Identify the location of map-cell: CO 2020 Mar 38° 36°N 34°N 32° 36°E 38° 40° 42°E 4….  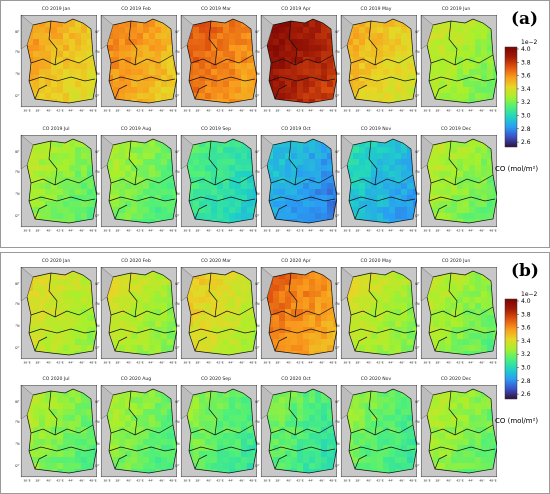
(216, 314).